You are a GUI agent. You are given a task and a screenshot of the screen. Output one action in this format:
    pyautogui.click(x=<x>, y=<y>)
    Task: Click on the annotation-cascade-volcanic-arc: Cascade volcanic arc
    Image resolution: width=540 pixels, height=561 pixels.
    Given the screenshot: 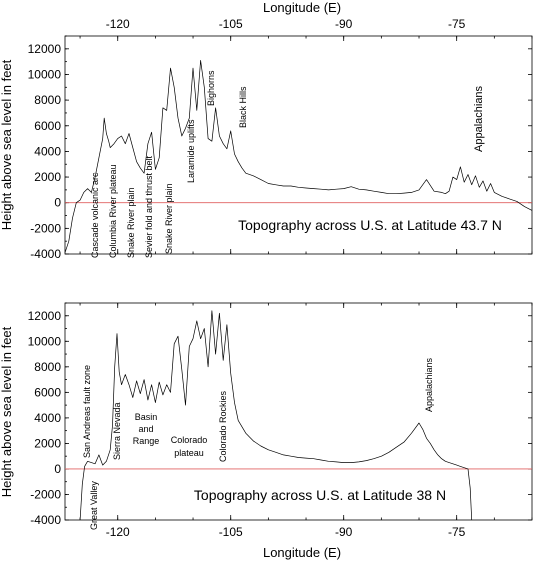 What is the action you would take?
    pyautogui.click(x=95, y=215)
    